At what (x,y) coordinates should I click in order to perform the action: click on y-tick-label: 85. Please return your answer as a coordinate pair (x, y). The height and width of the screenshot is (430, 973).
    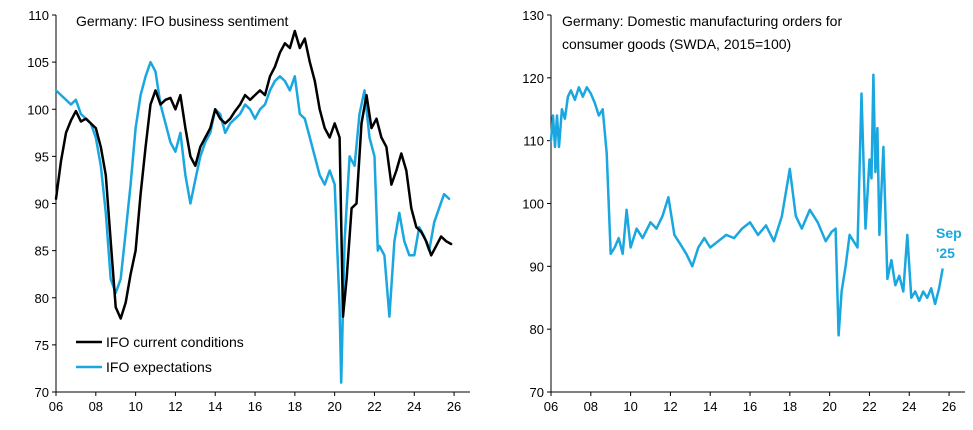
    Looking at the image, I should click on (42, 251).